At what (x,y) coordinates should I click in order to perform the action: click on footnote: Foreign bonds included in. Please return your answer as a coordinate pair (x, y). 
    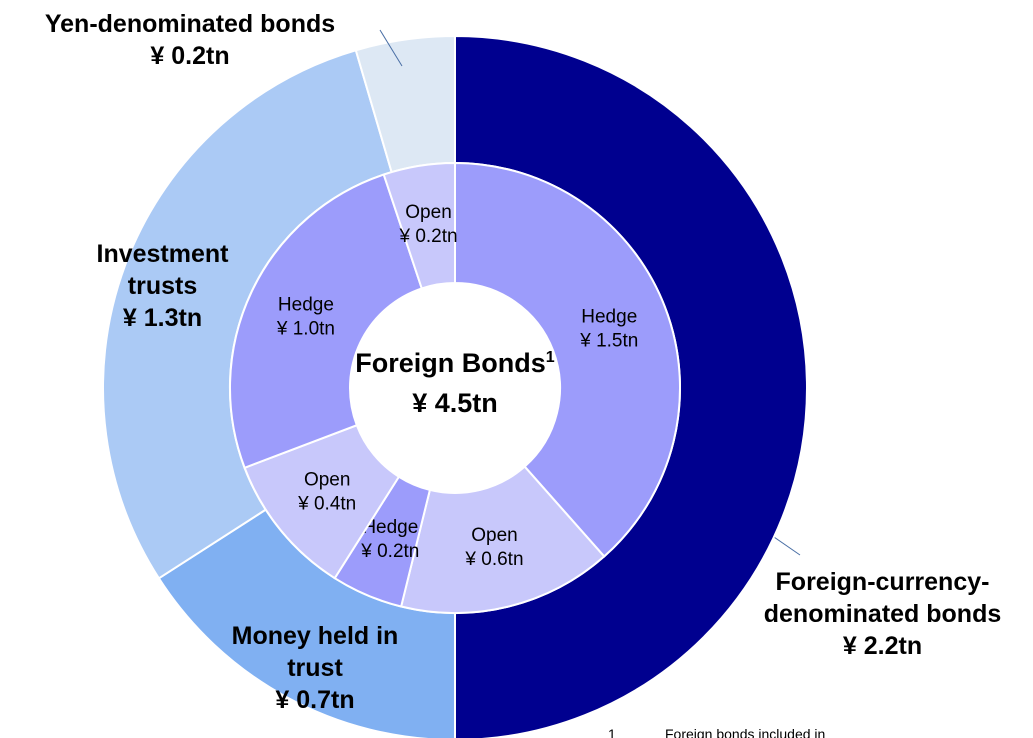
    Looking at the image, I should click on (745, 732).